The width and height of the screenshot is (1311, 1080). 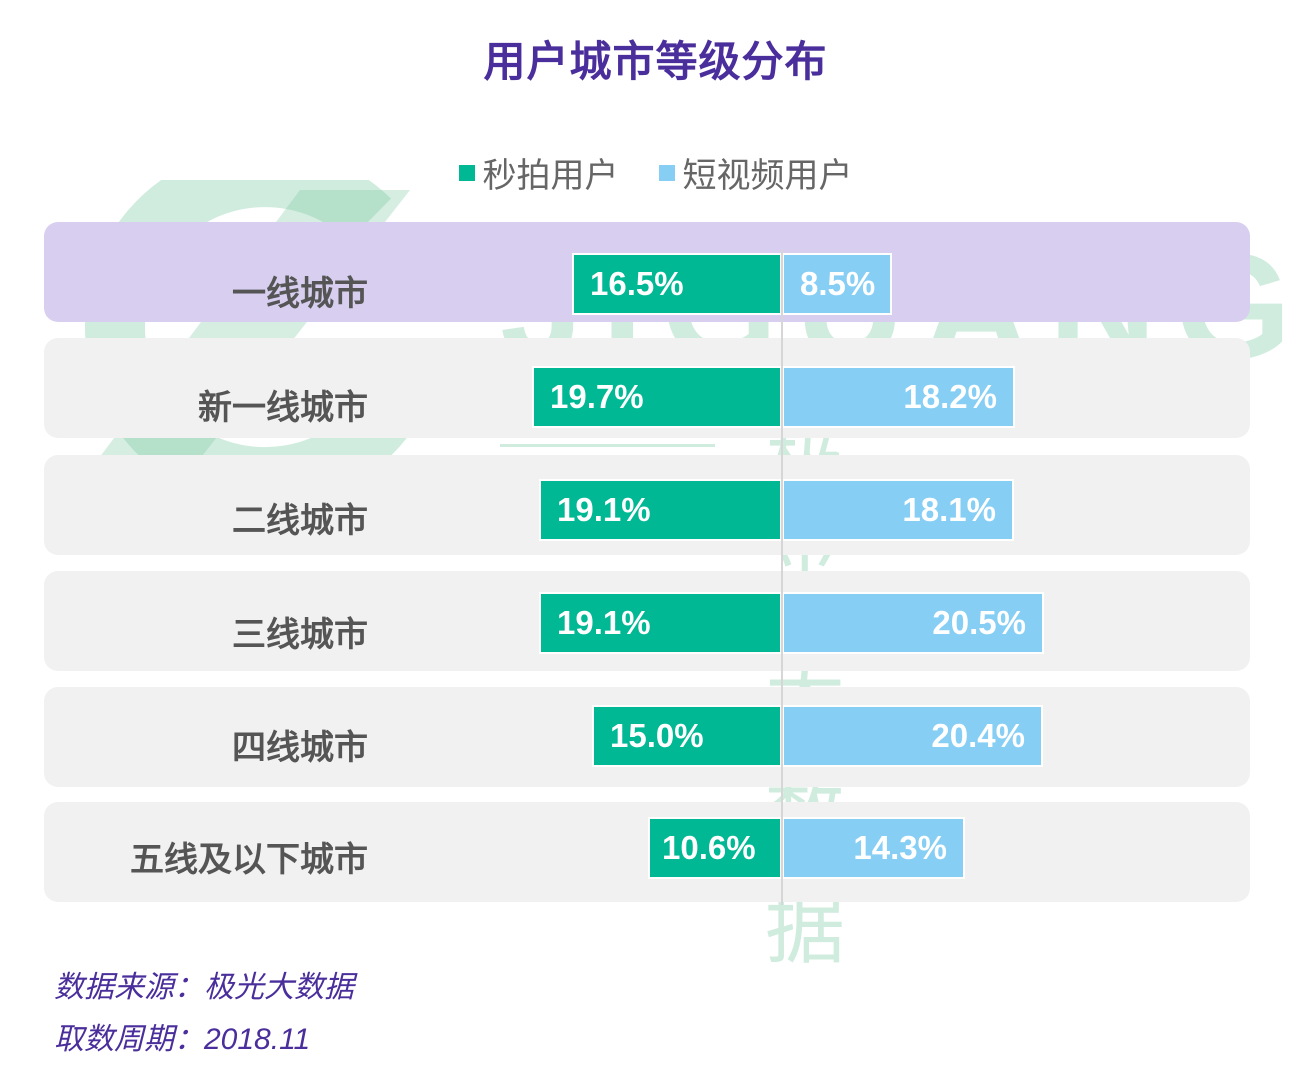 I want to click on row-label: 一线城市, so click(x=300, y=294).